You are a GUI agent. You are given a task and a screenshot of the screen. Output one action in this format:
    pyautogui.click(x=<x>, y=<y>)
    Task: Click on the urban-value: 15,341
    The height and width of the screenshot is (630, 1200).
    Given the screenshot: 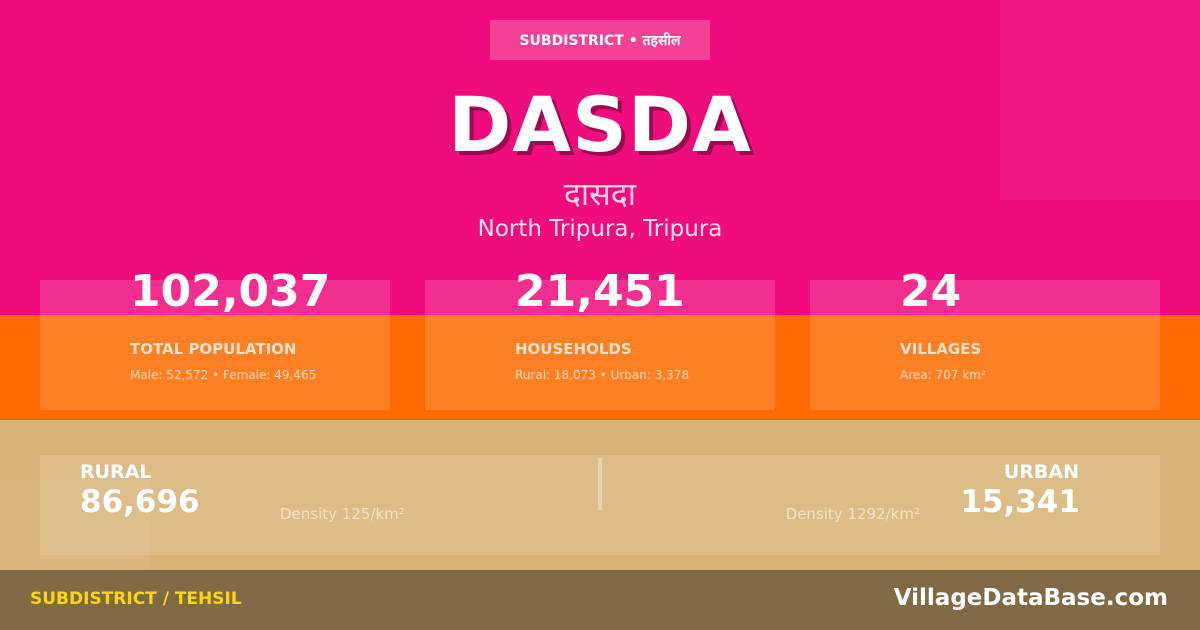 What is the action you would take?
    pyautogui.click(x=1020, y=502)
    